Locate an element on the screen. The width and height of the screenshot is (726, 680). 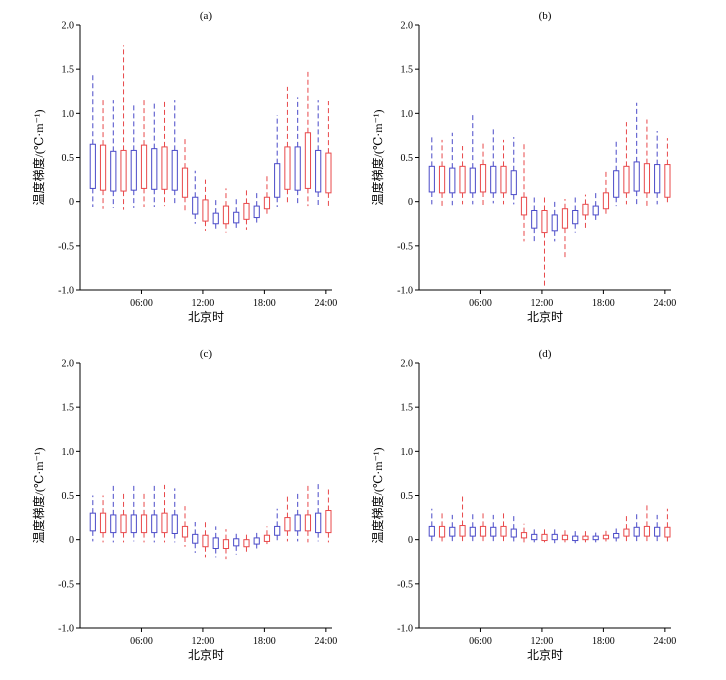
y-tick-label: 1.5 is located at coordinates (68, 70).